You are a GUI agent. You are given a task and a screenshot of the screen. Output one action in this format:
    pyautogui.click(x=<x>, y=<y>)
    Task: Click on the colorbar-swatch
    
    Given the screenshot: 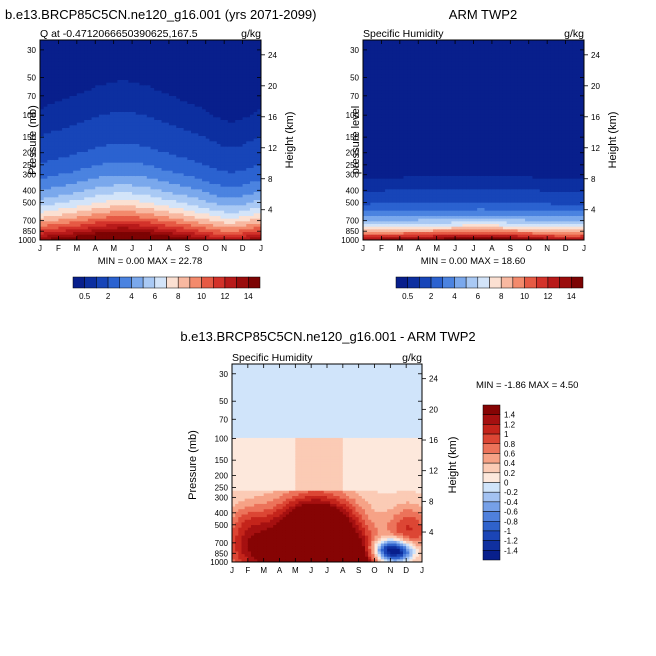 What is the action you would take?
    pyautogui.click(x=125, y=282)
    